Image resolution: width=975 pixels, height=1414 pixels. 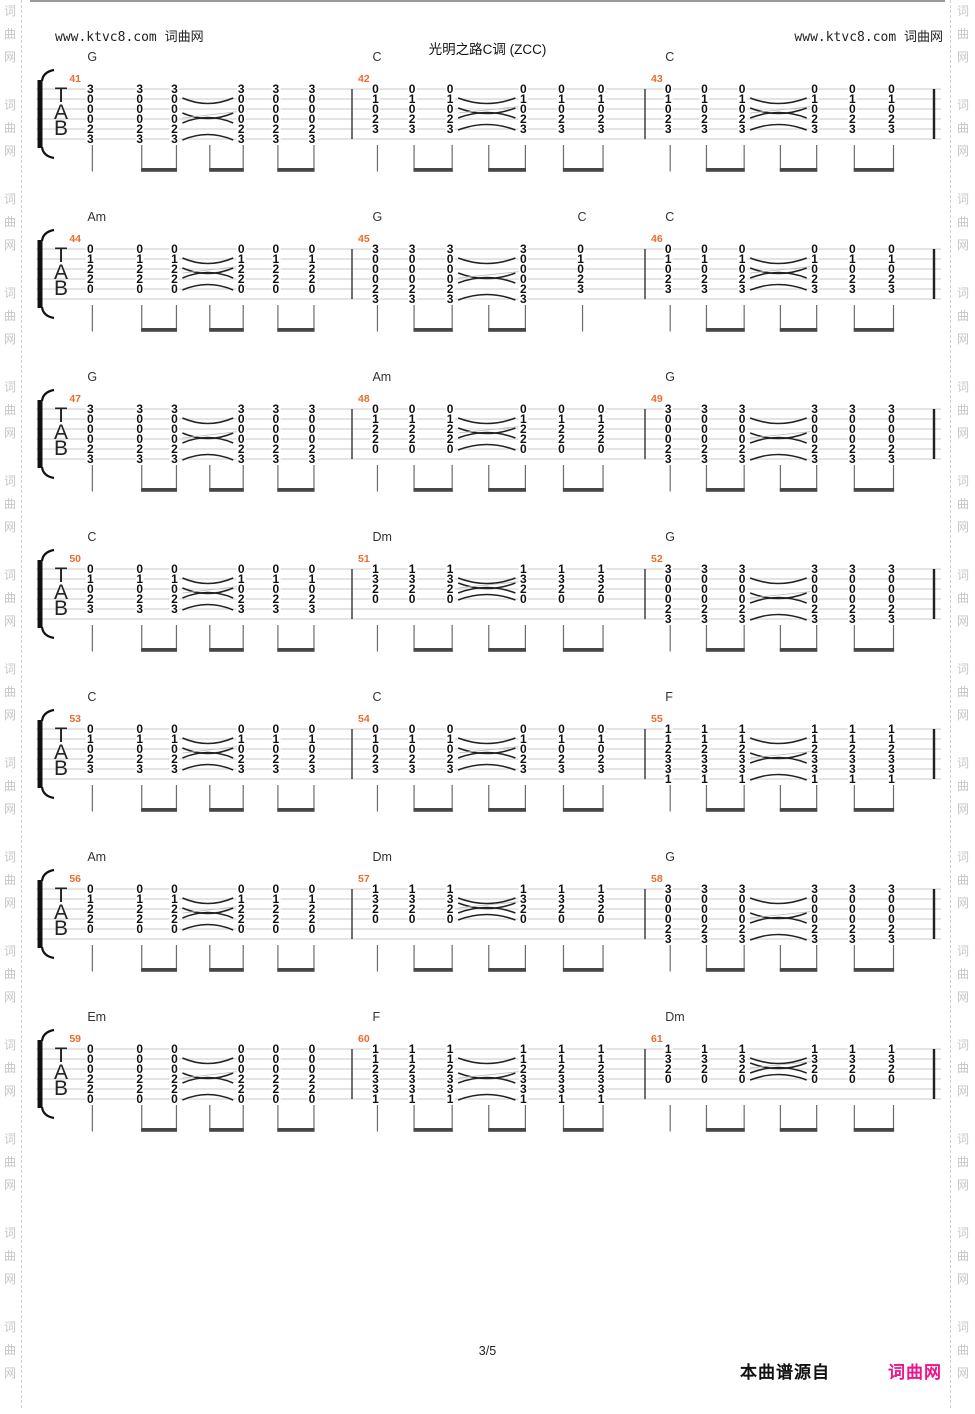 I want to click on chord-label: F, so click(x=669, y=697).